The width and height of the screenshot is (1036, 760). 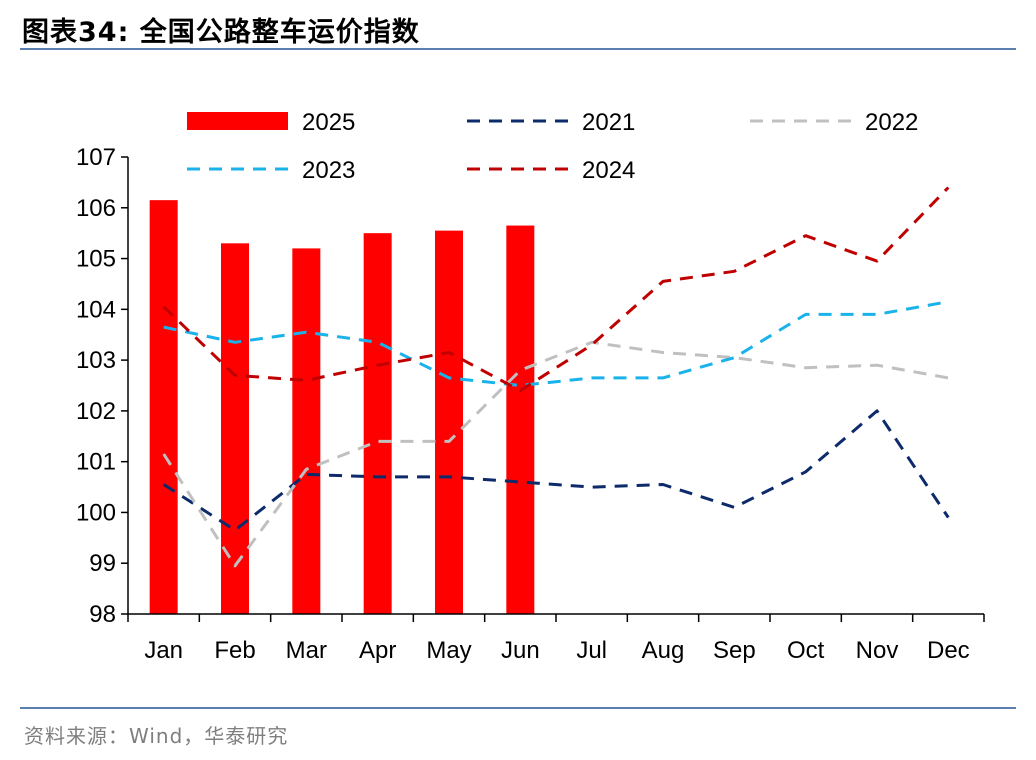 What do you see at coordinates (448, 650) in the screenshot?
I see `x-tick-label: May` at bounding box center [448, 650].